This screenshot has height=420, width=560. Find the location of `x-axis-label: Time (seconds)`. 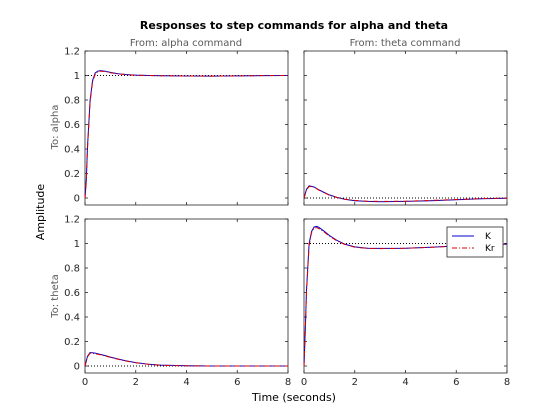

x-axis-label: Time (seconds) is located at coordinates (293, 397).